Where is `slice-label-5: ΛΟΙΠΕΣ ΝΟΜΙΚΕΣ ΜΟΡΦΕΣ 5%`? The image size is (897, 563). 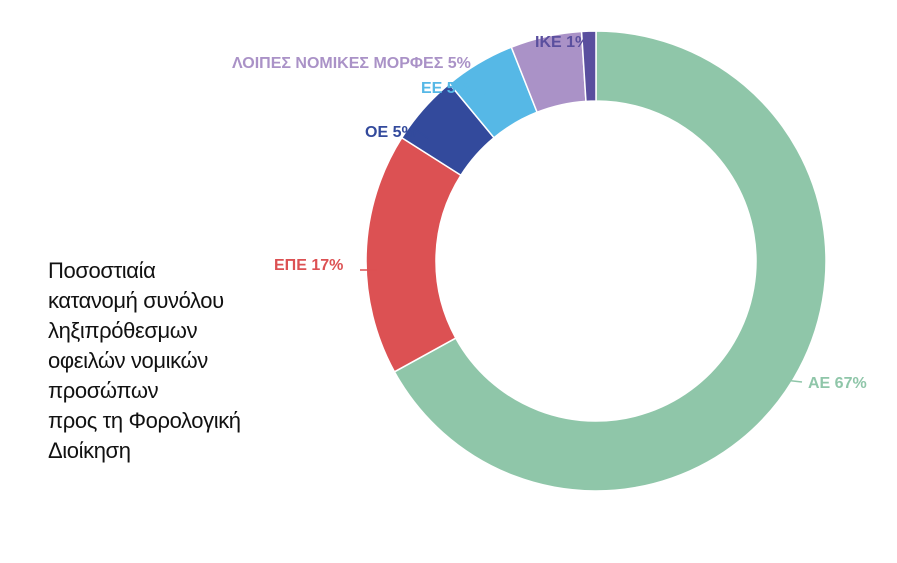
slice-label-5: ΛΟΙΠΕΣ ΝΟΜΙΚΕΣ ΜΟΡΦΕΣ 5% is located at coordinates (351, 63).